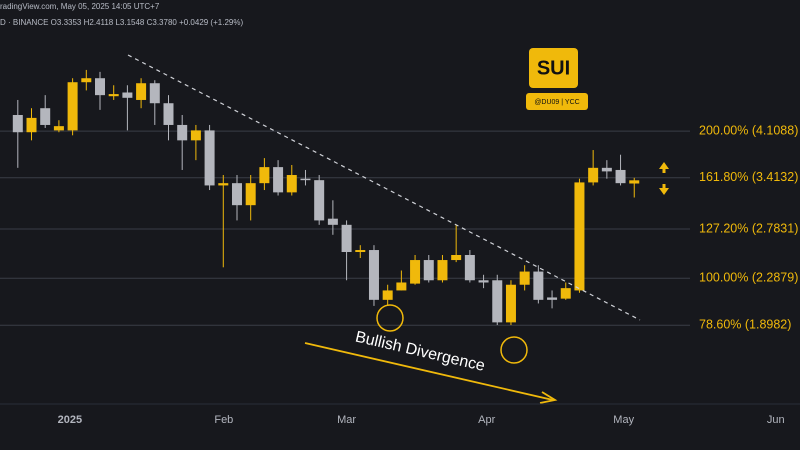 The width and height of the screenshot is (800, 450). Describe the element at coordinates (748, 278) in the screenshot. I see `level-label: 100.00% (2.2879)` at that location.